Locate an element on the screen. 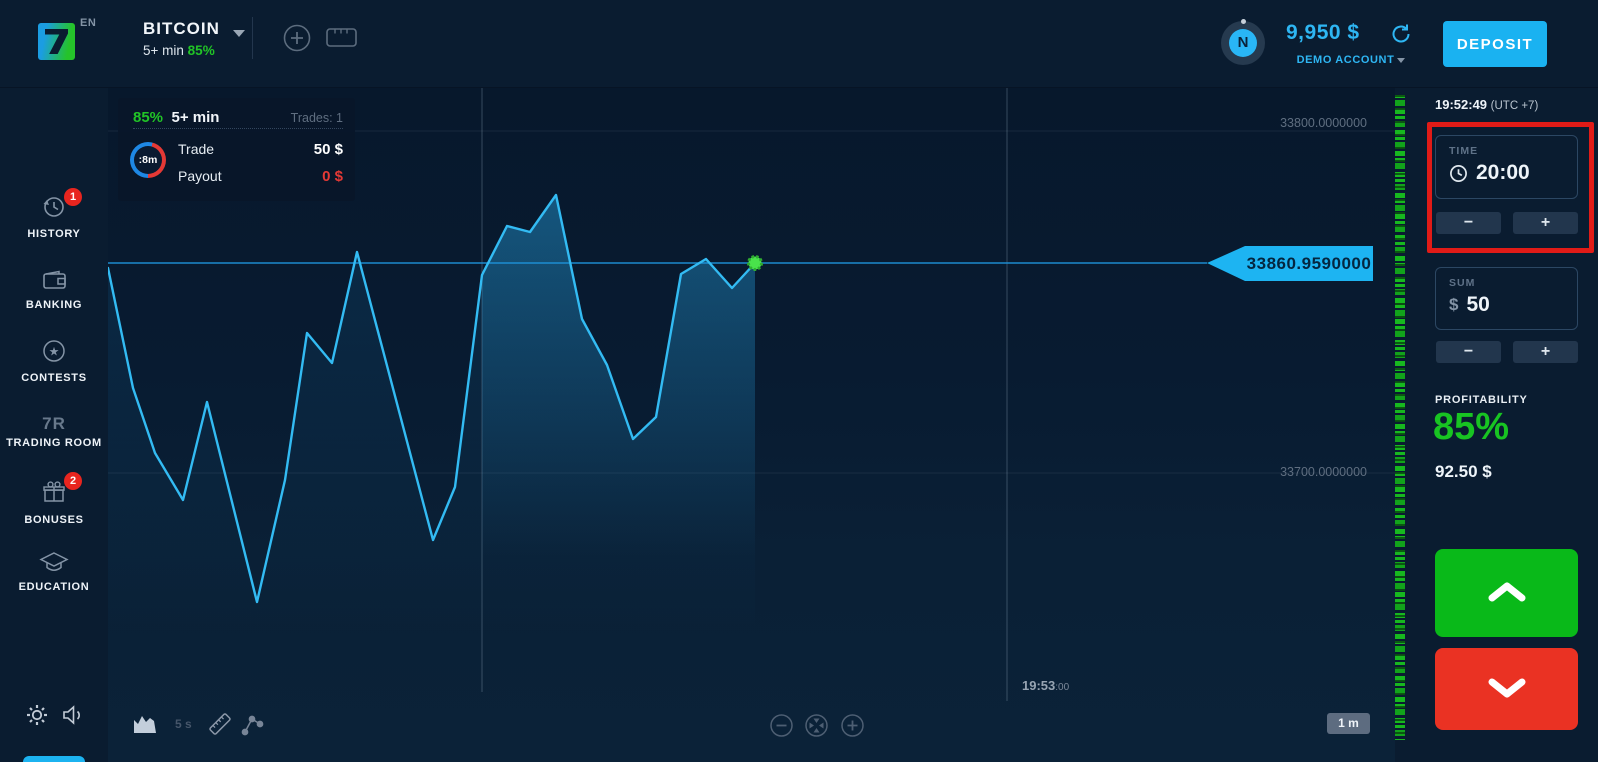 The image size is (1598, 762). y-axis-label-33800: 33800.0000000 is located at coordinates (1323, 123).